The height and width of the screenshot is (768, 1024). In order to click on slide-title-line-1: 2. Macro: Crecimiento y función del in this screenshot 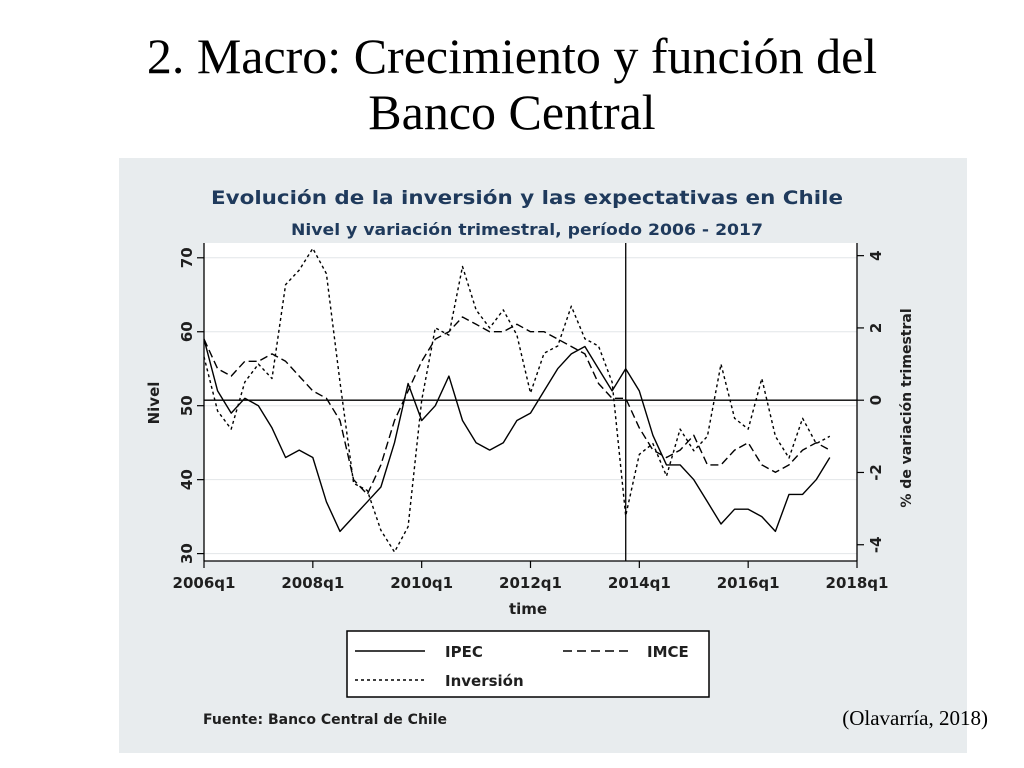, I will do `click(512, 56)`.